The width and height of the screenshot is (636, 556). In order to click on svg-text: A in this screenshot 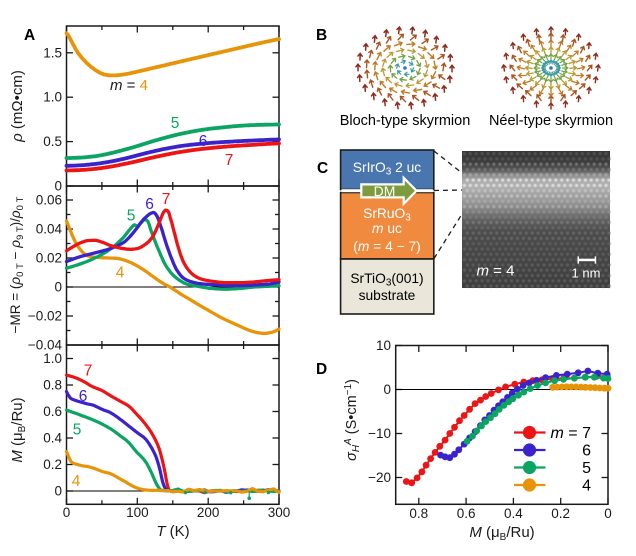, I will do `click(29, 35)`.